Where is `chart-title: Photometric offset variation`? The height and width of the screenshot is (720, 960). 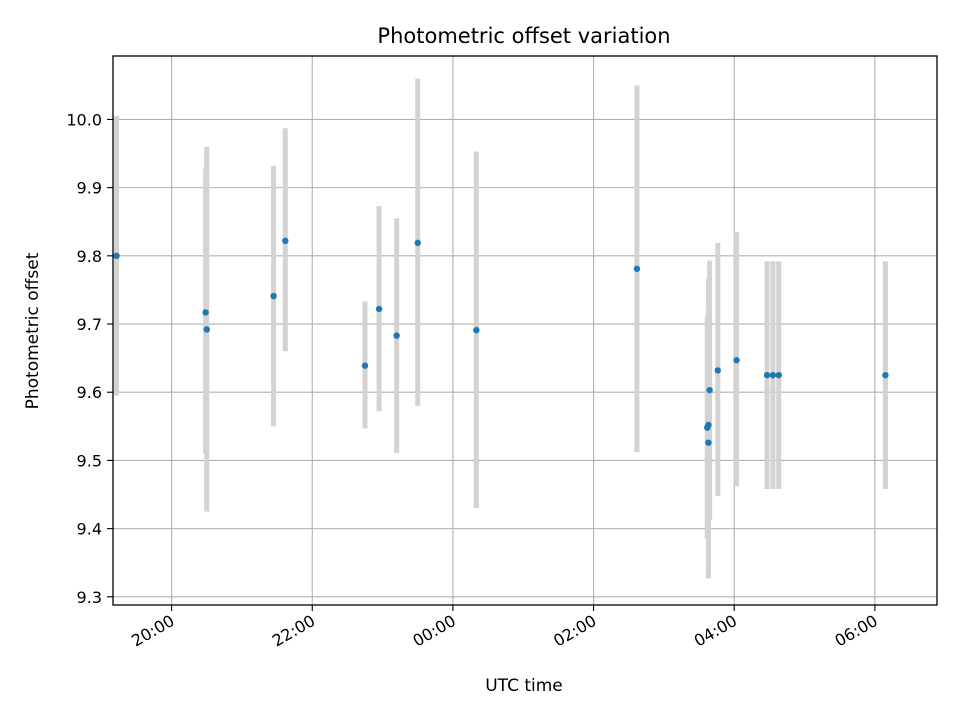
chart-title: Photometric offset variation is located at coordinates (523, 36).